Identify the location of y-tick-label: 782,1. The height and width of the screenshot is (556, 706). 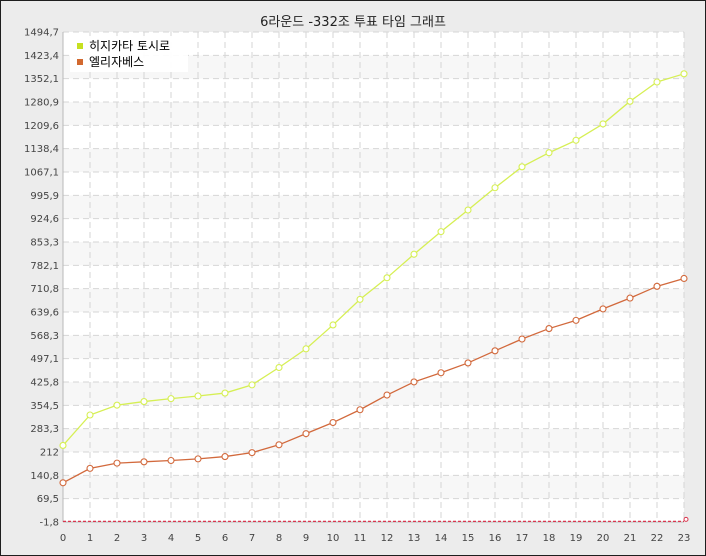
(44, 266).